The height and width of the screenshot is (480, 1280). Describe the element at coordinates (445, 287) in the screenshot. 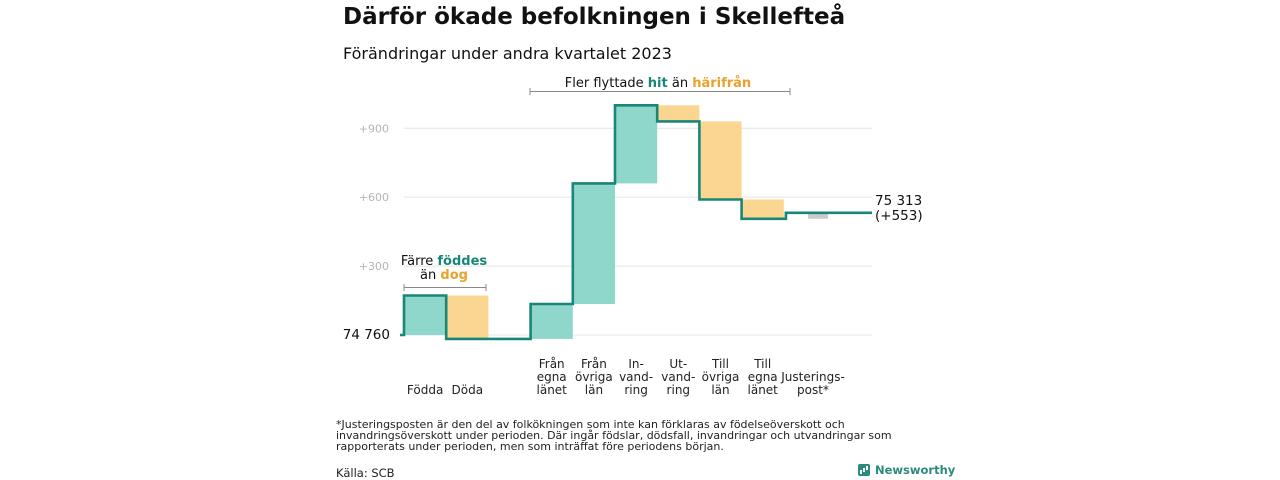

I see `birth-annotation-bracket` at that location.